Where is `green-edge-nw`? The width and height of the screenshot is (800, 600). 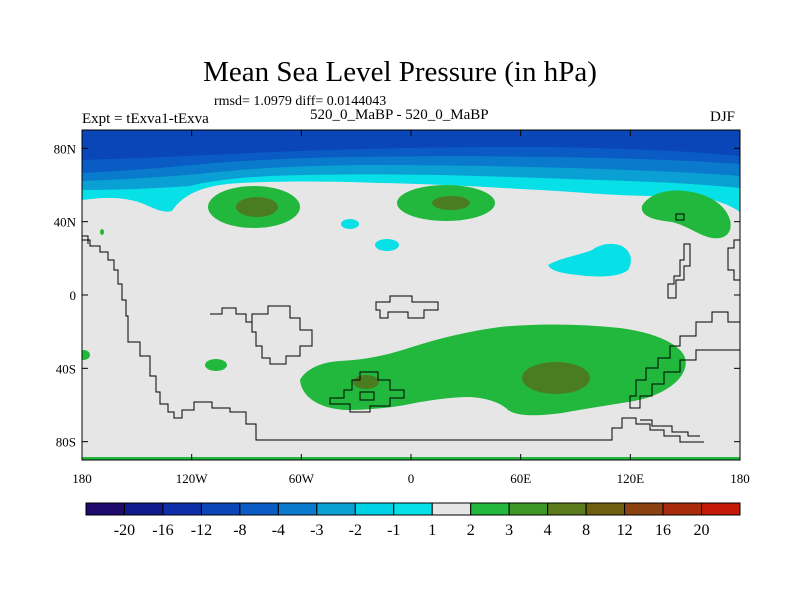 green-edge-nw is located at coordinates (102, 232).